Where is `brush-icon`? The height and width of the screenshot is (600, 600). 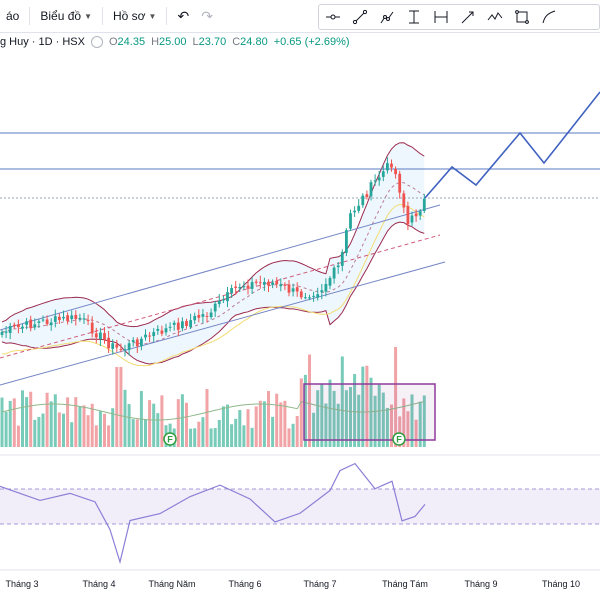 brush-icon is located at coordinates (548, 17).